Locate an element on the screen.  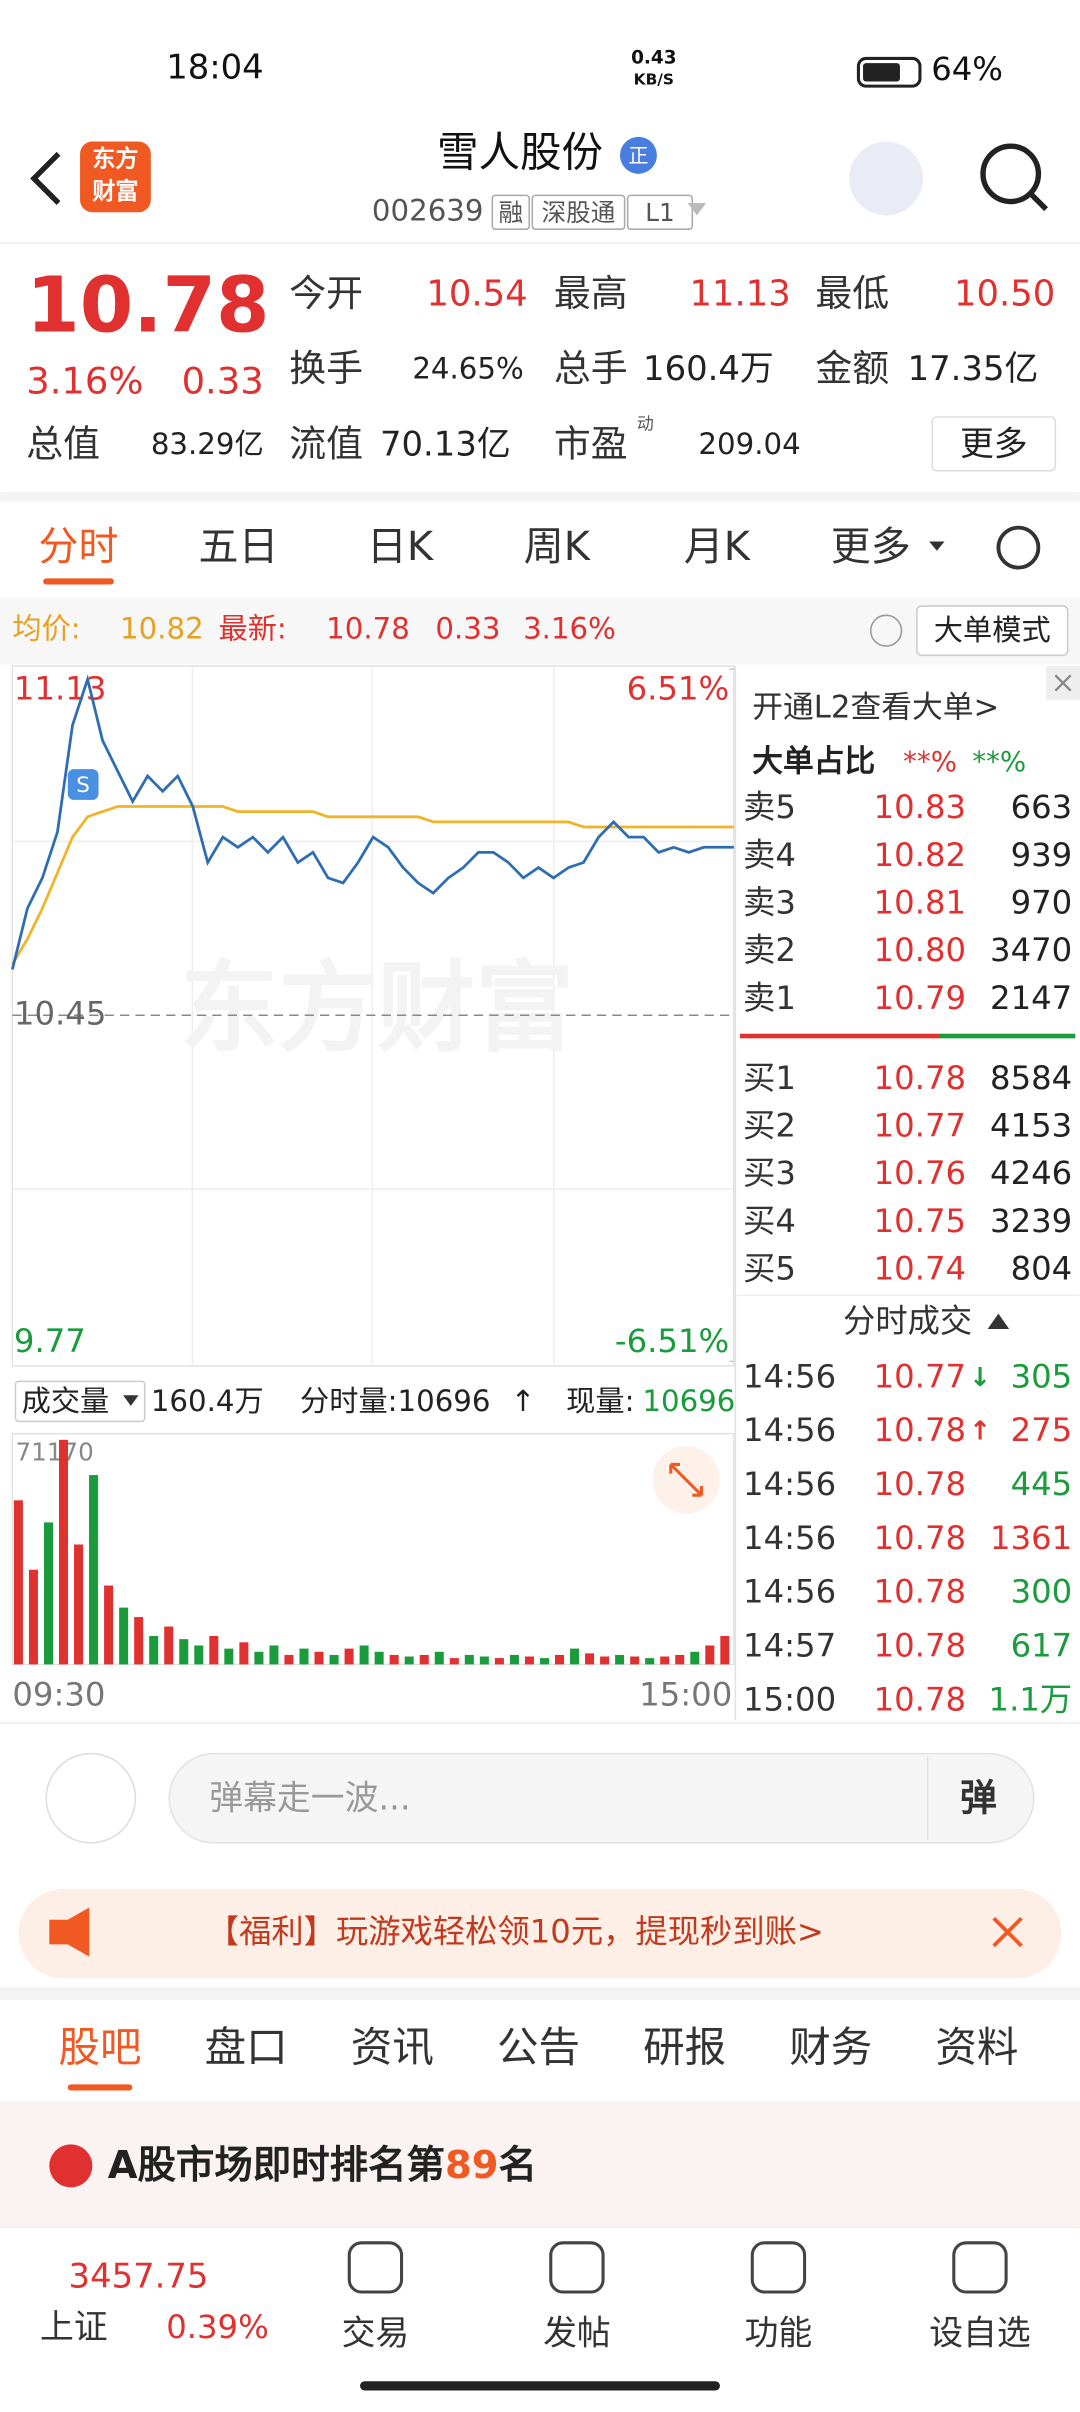
field-label: 最高 is located at coordinates (591, 293).